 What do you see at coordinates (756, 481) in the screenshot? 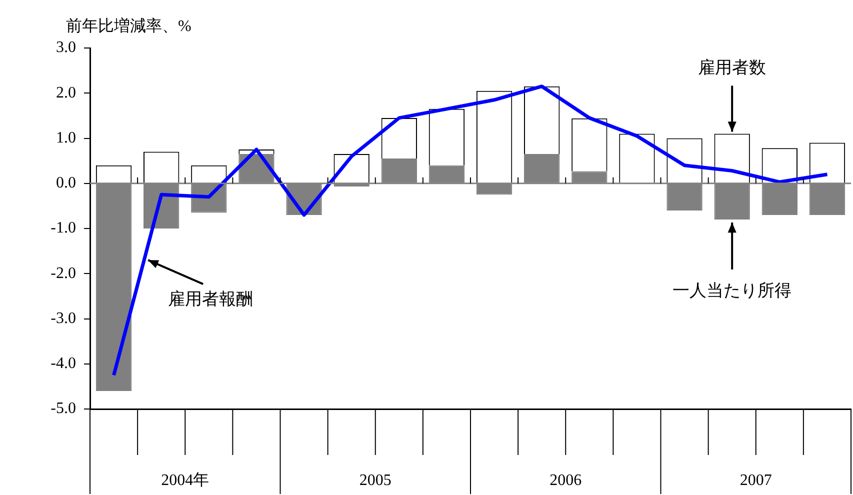
I see `text: 2007` at bounding box center [756, 481].